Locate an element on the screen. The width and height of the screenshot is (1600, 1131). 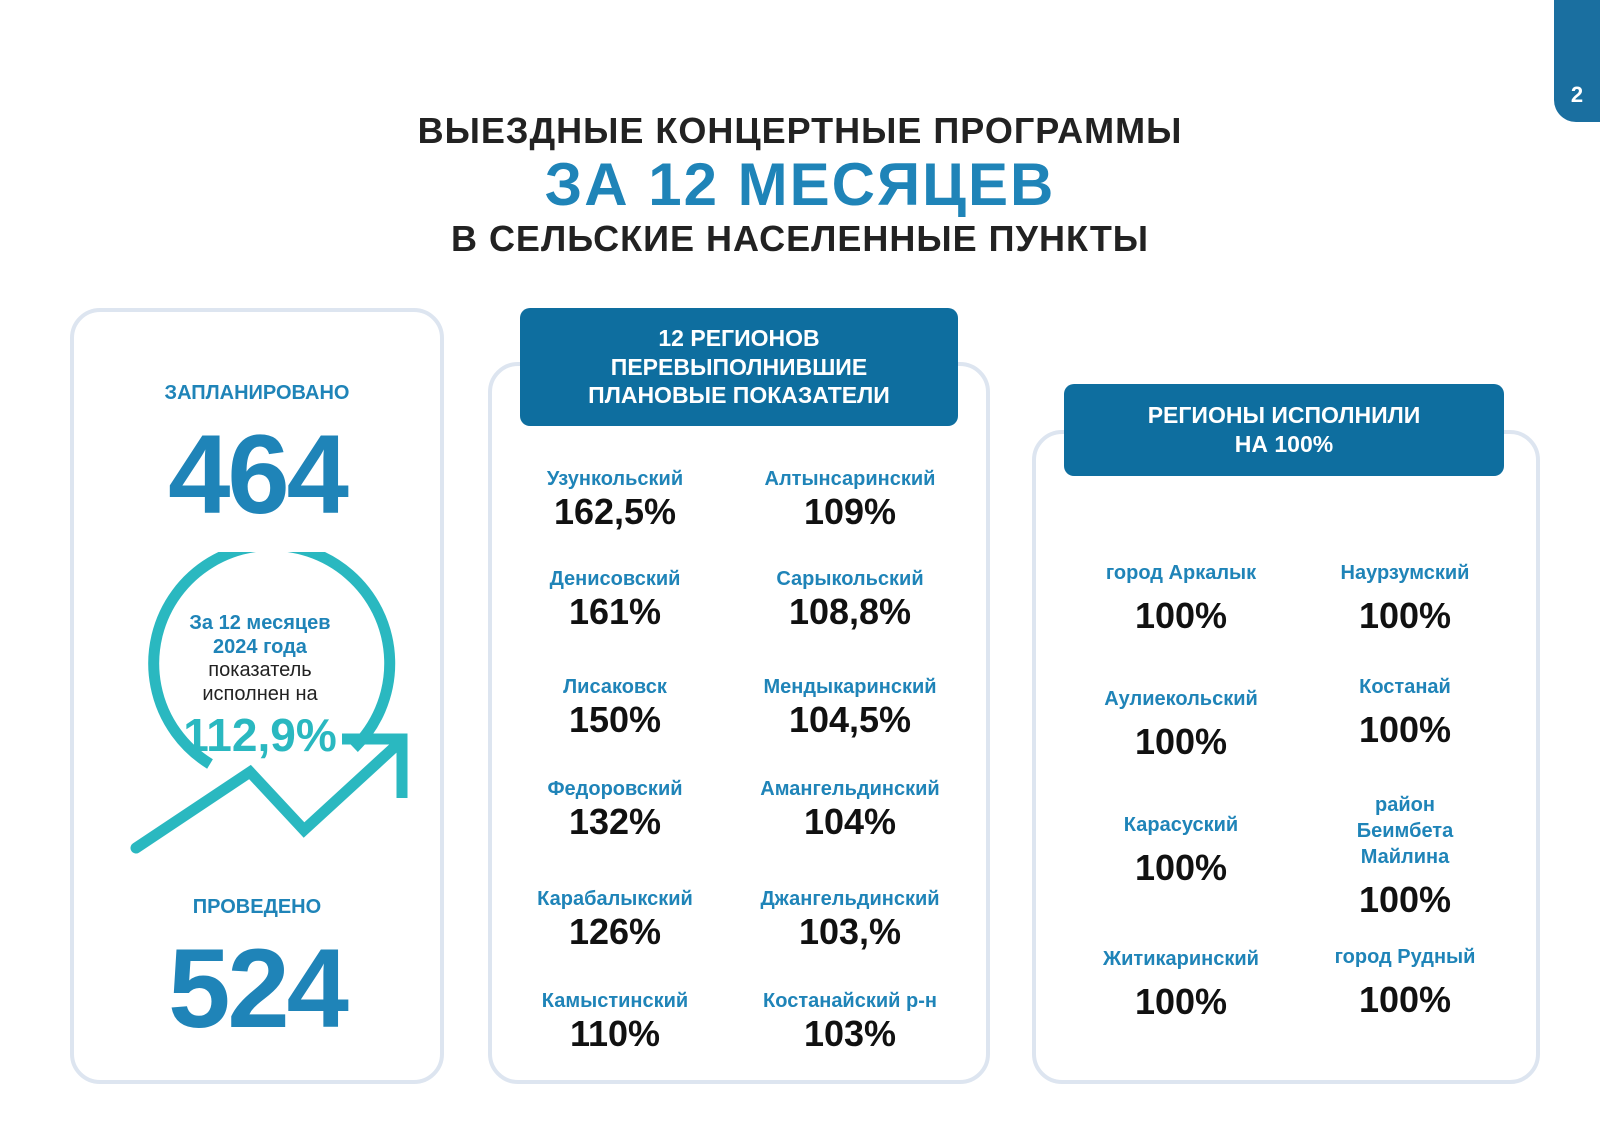
overperform-header-line: ПЕРЕВЫПОЛНИВШИЕ is located at coordinates (739, 366).